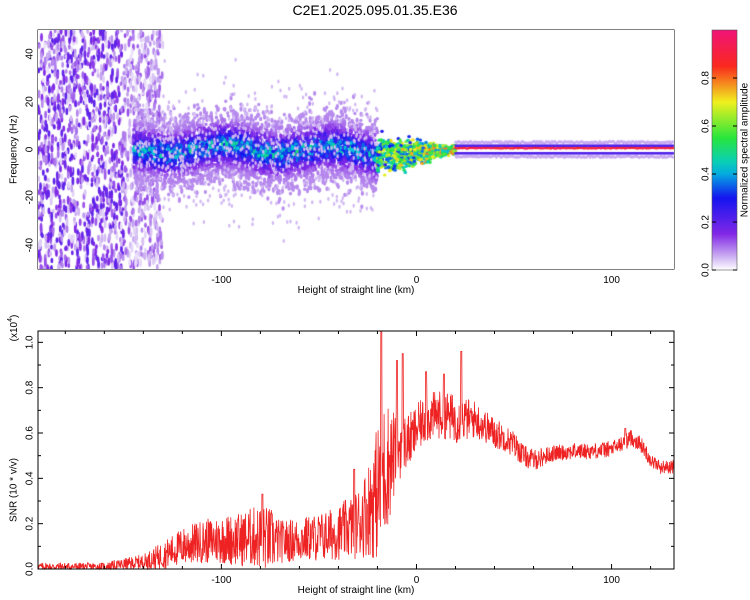  What do you see at coordinates (30, 102) in the screenshot?
I see `y-tick-label: 20` at bounding box center [30, 102].